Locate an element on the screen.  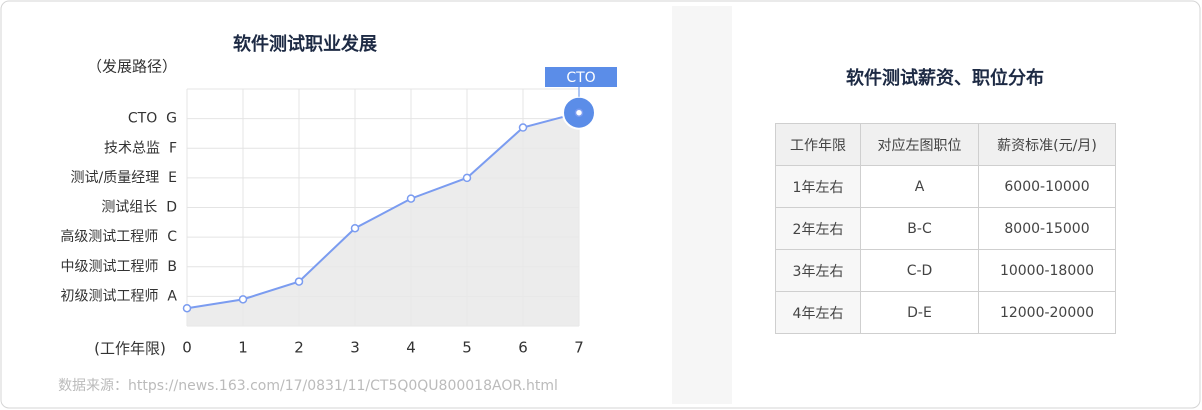
table-cell: B-C is located at coordinates (919, 228).